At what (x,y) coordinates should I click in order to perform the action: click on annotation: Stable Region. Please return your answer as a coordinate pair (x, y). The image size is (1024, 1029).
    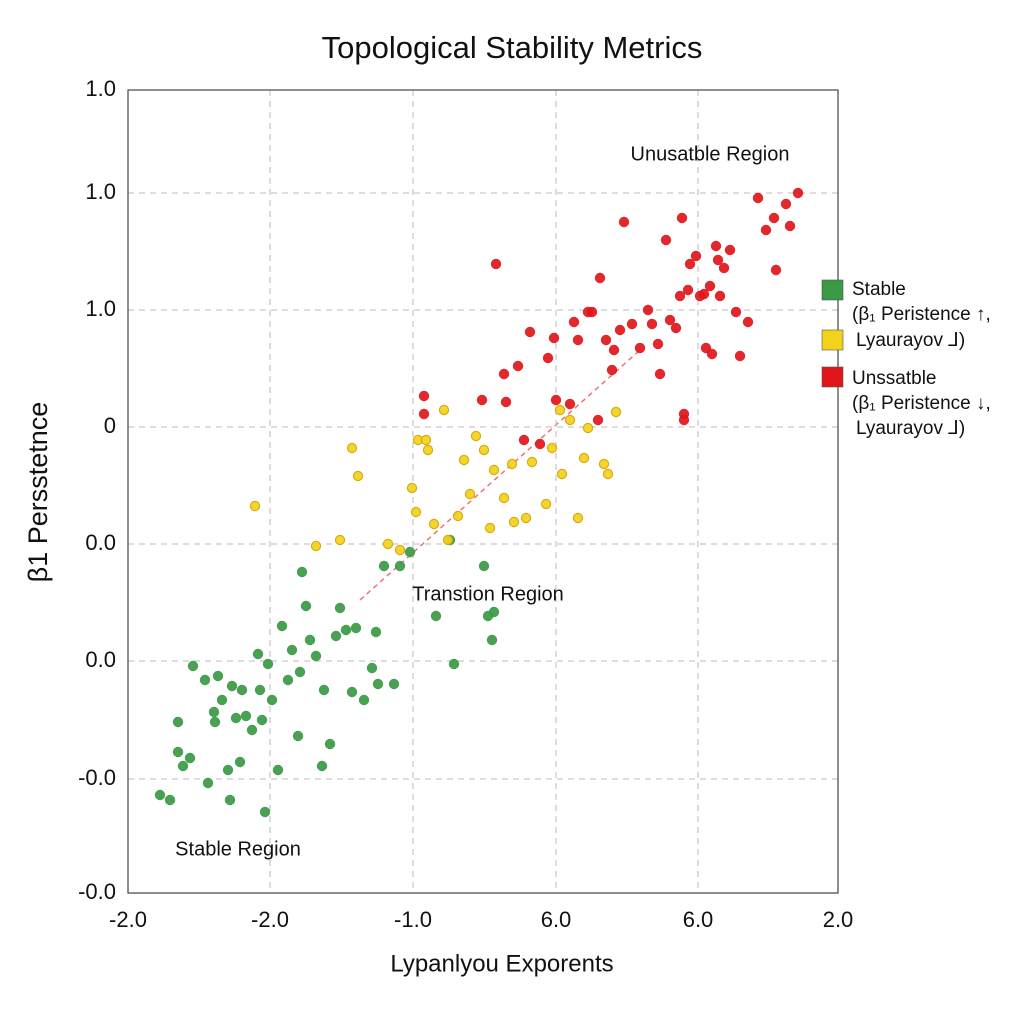
    Looking at the image, I should click on (238, 849).